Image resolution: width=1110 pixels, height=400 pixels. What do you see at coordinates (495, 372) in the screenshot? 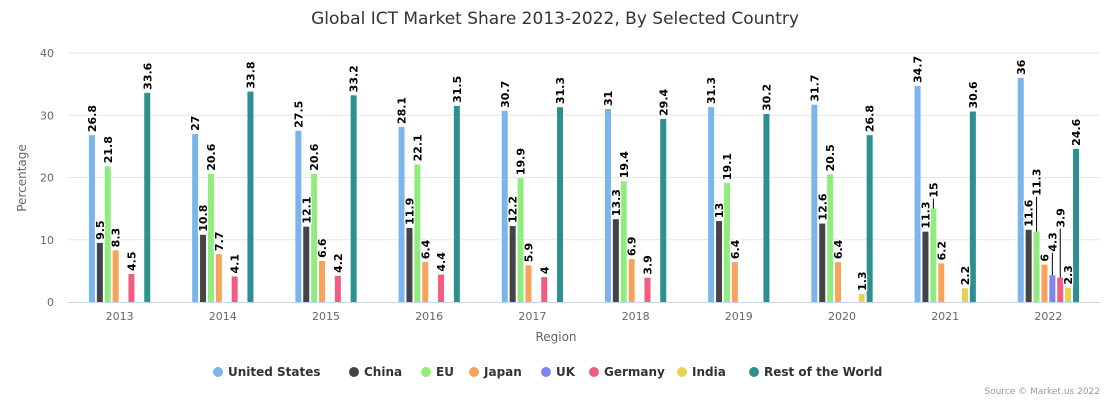
I see `legend-item: Japan` at bounding box center [495, 372].